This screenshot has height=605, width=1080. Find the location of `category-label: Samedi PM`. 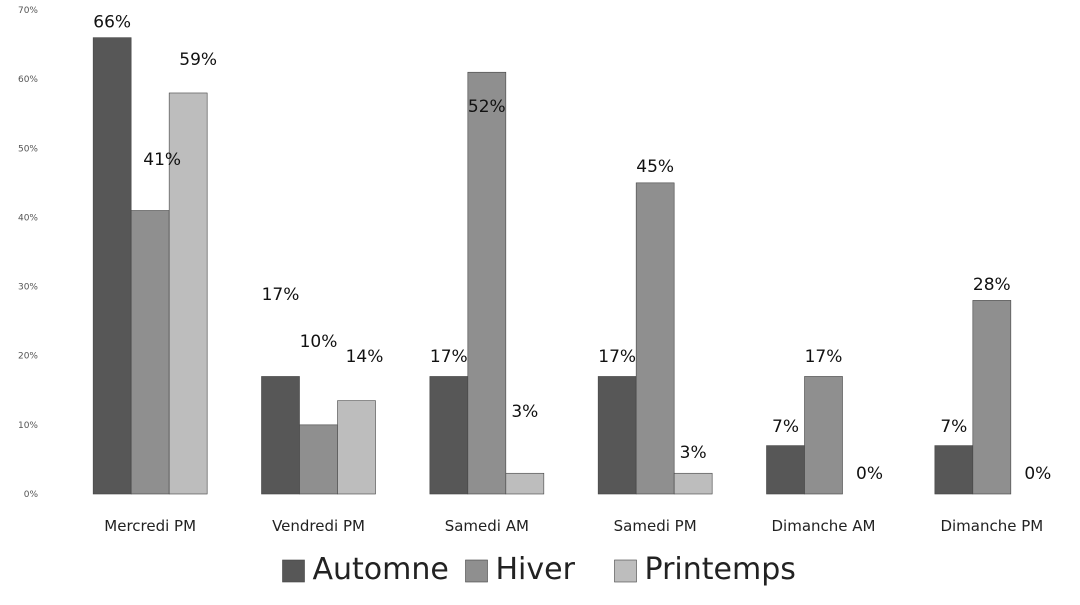

category-label: Samedi PM is located at coordinates (655, 526).